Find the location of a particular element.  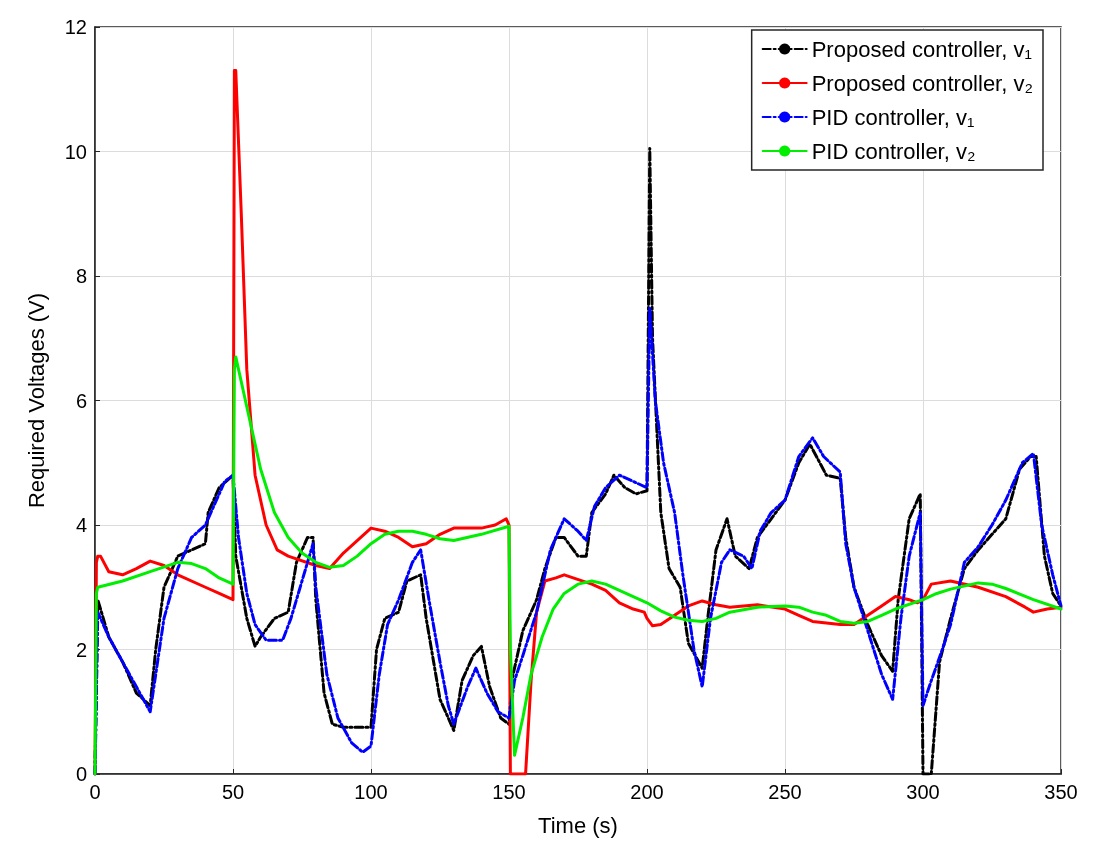

x-tick-label: 200 is located at coordinates (647, 792).